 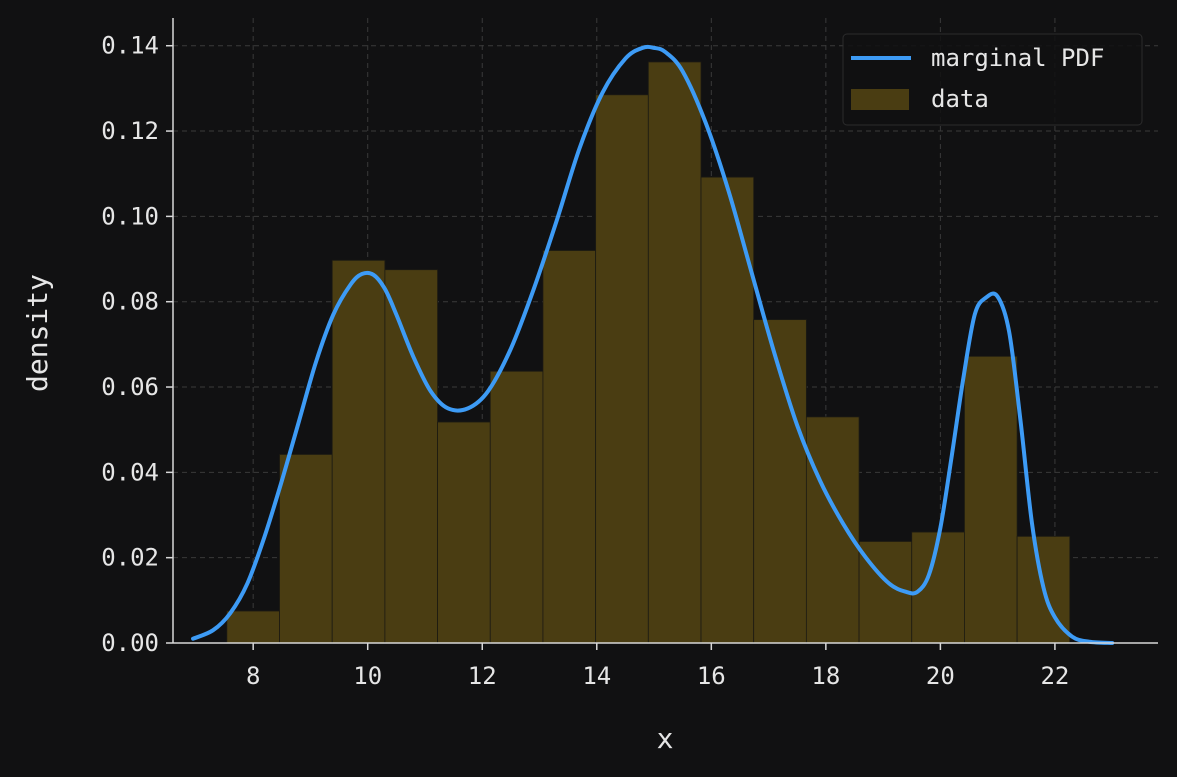 I want to click on legend-swatch-data, so click(x=880, y=99).